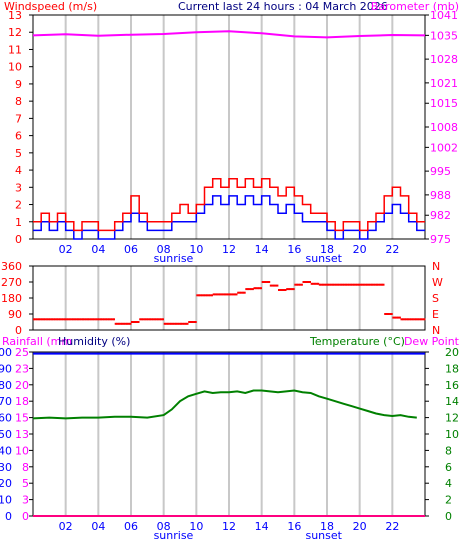 The width and height of the screenshot is (463, 542). I want to click on x-tick-label-top-20: 20, so click(360, 249).